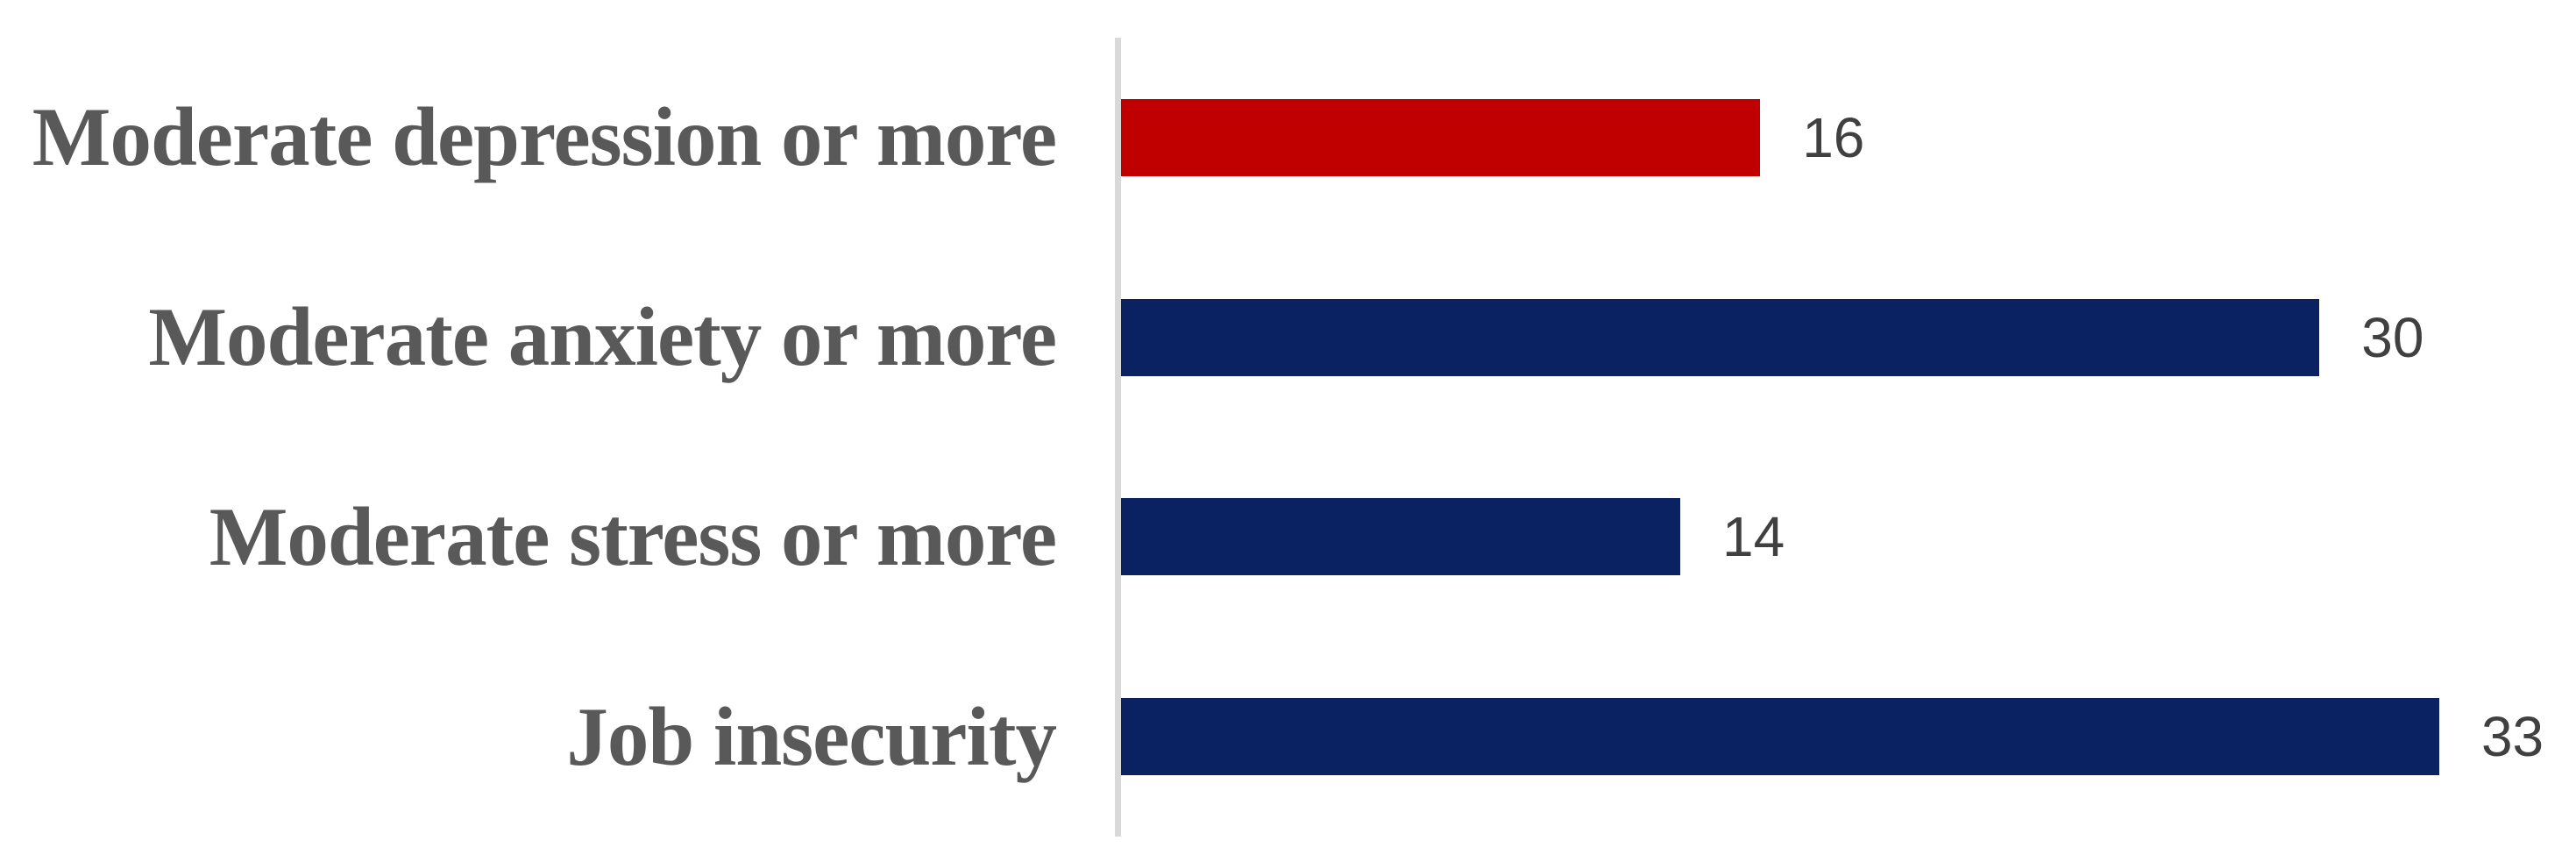  What do you see at coordinates (2392, 337) in the screenshot?
I see `value-label: 30` at bounding box center [2392, 337].